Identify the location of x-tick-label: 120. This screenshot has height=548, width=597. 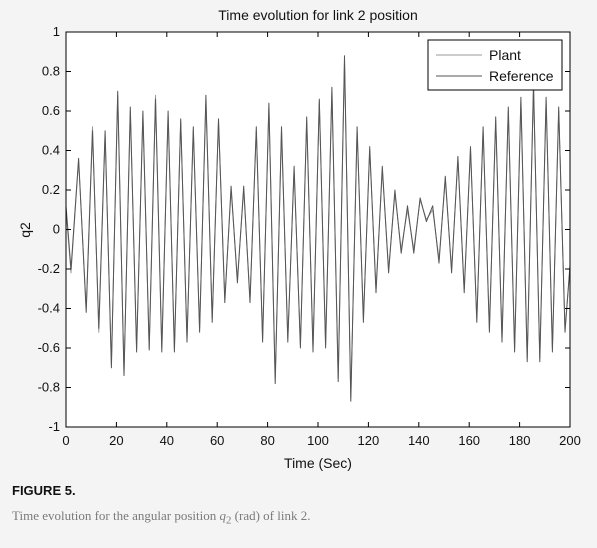
(369, 440).